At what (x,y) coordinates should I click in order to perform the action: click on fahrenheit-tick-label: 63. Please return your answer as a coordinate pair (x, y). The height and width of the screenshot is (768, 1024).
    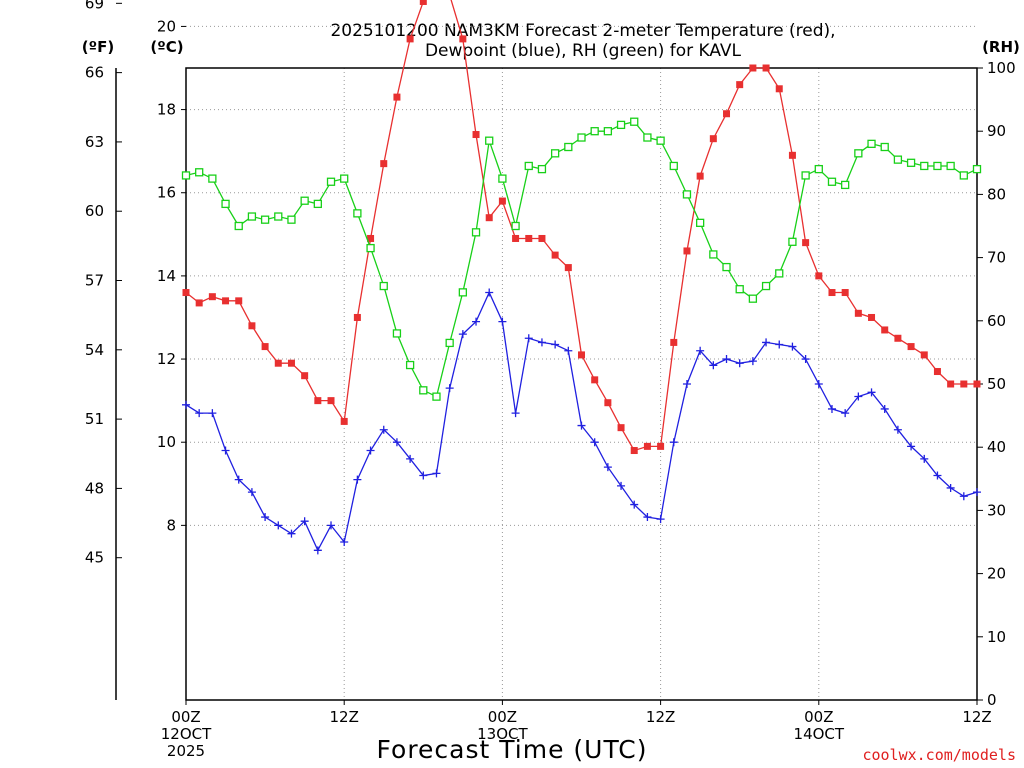
    Looking at the image, I should click on (94, 142).